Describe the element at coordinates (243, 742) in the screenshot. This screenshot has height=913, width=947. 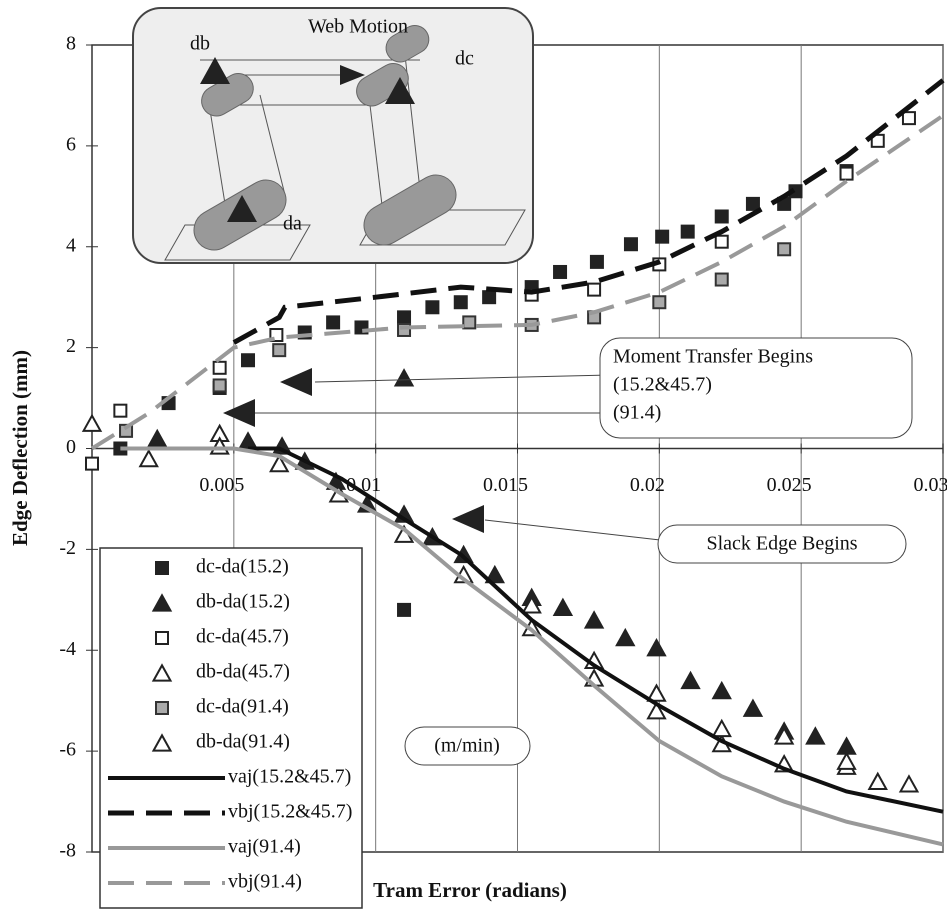
I see `legend-label: db-da(91.4)` at that location.